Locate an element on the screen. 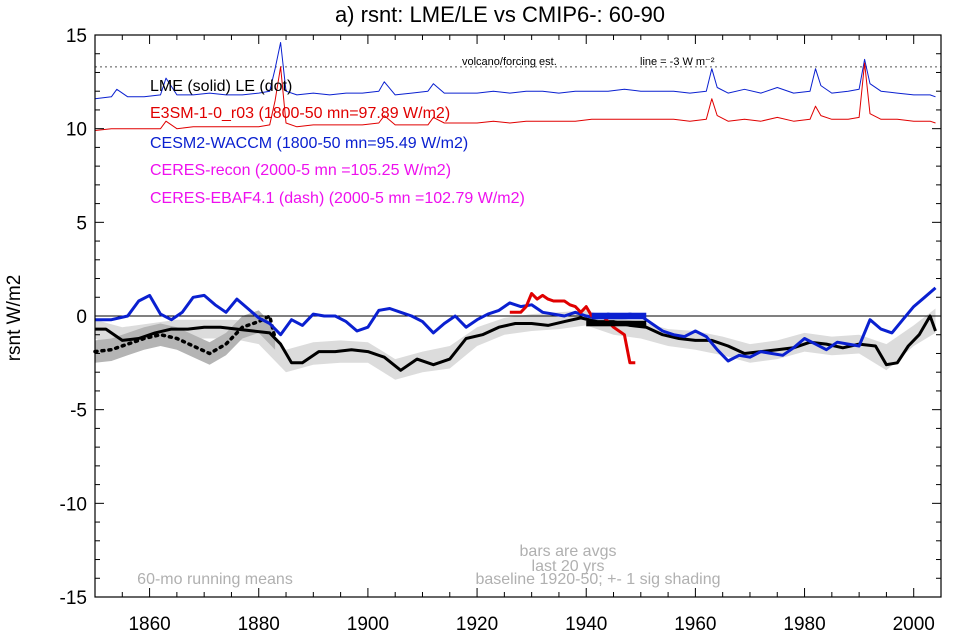  series-forcing-red is located at coordinates (515, 96).